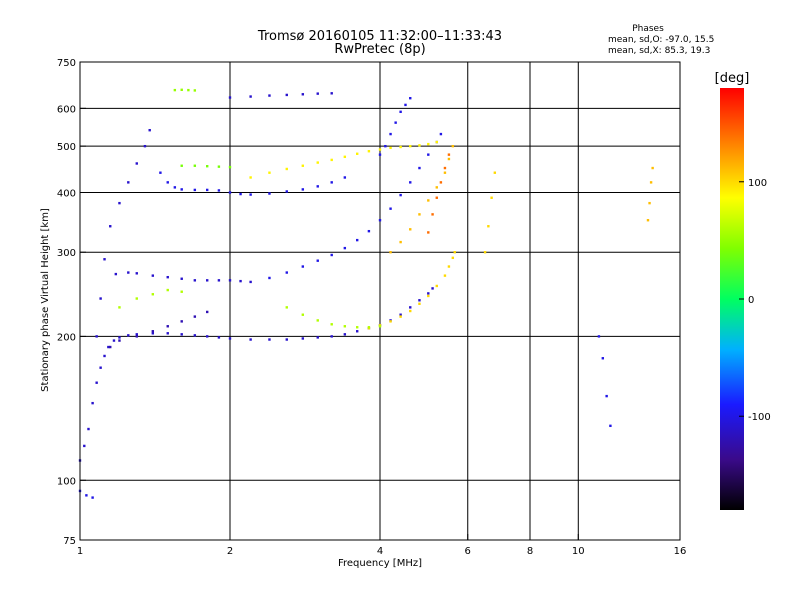  I want to click on x-tick-label: 16, so click(680, 551).